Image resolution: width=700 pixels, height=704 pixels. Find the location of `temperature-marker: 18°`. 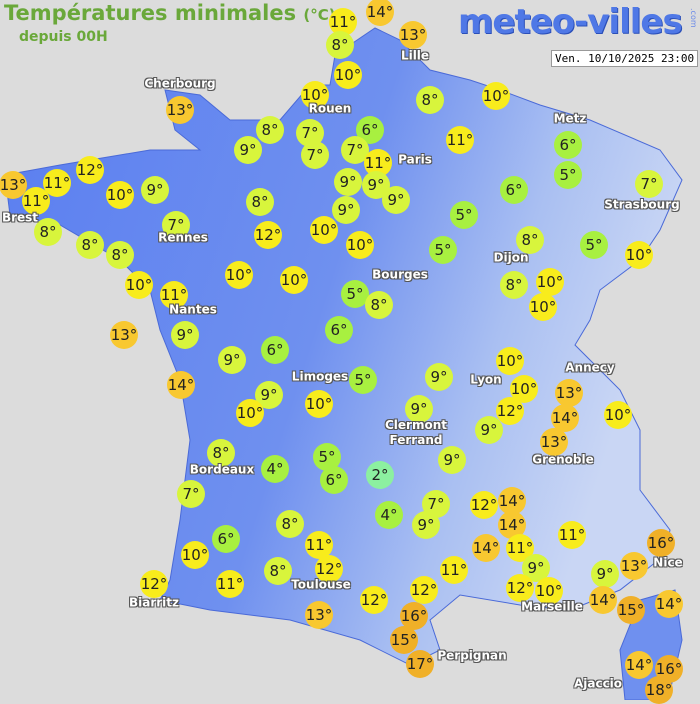

temperature-marker: 18° is located at coordinates (659, 690).